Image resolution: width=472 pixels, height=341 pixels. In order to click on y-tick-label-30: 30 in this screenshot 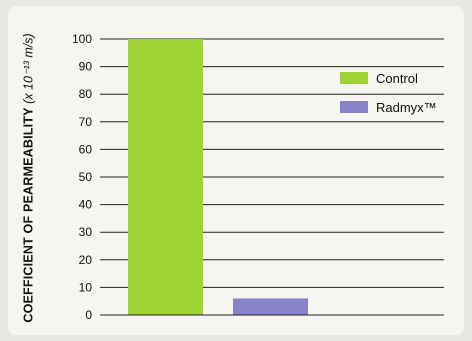, I will do `click(86, 232)`.